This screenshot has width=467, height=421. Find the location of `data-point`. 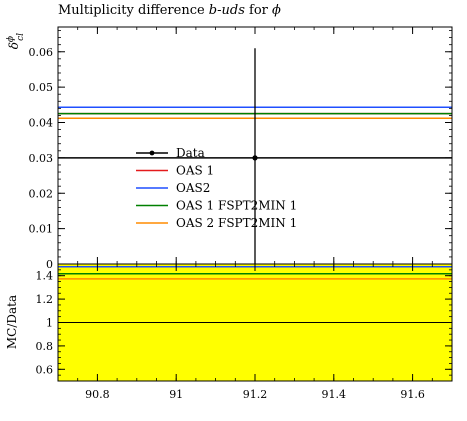

data-point is located at coordinates (255, 158).